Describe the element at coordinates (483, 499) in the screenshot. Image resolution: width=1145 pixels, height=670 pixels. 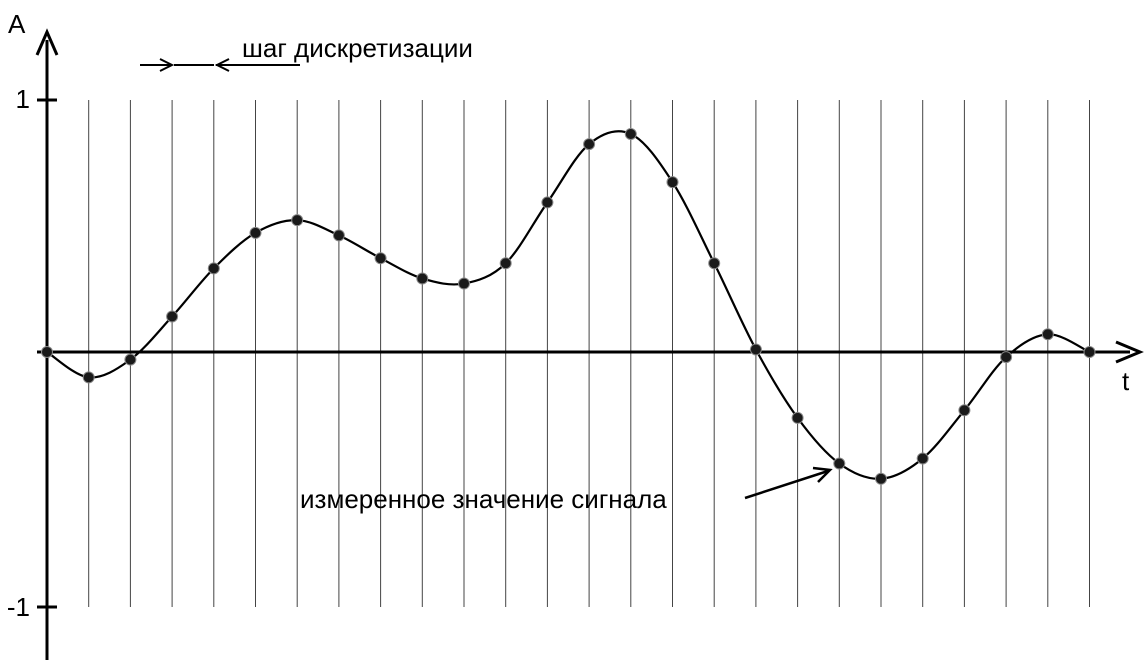
I see `measured-value-label: измеренное значение сигнала` at that location.